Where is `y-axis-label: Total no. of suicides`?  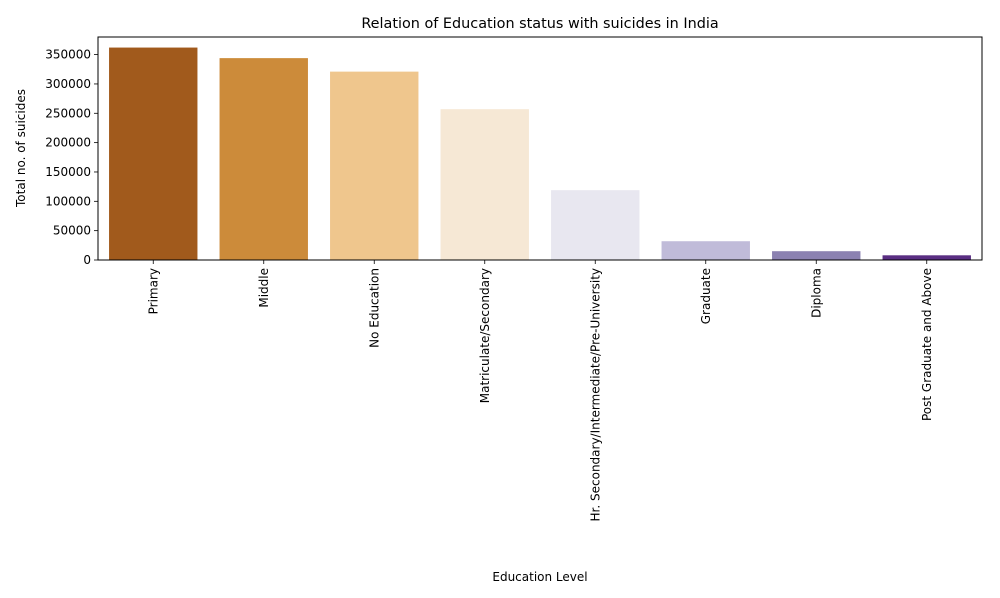
y-axis-label: Total no. of suicides is located at coordinates (21, 148).